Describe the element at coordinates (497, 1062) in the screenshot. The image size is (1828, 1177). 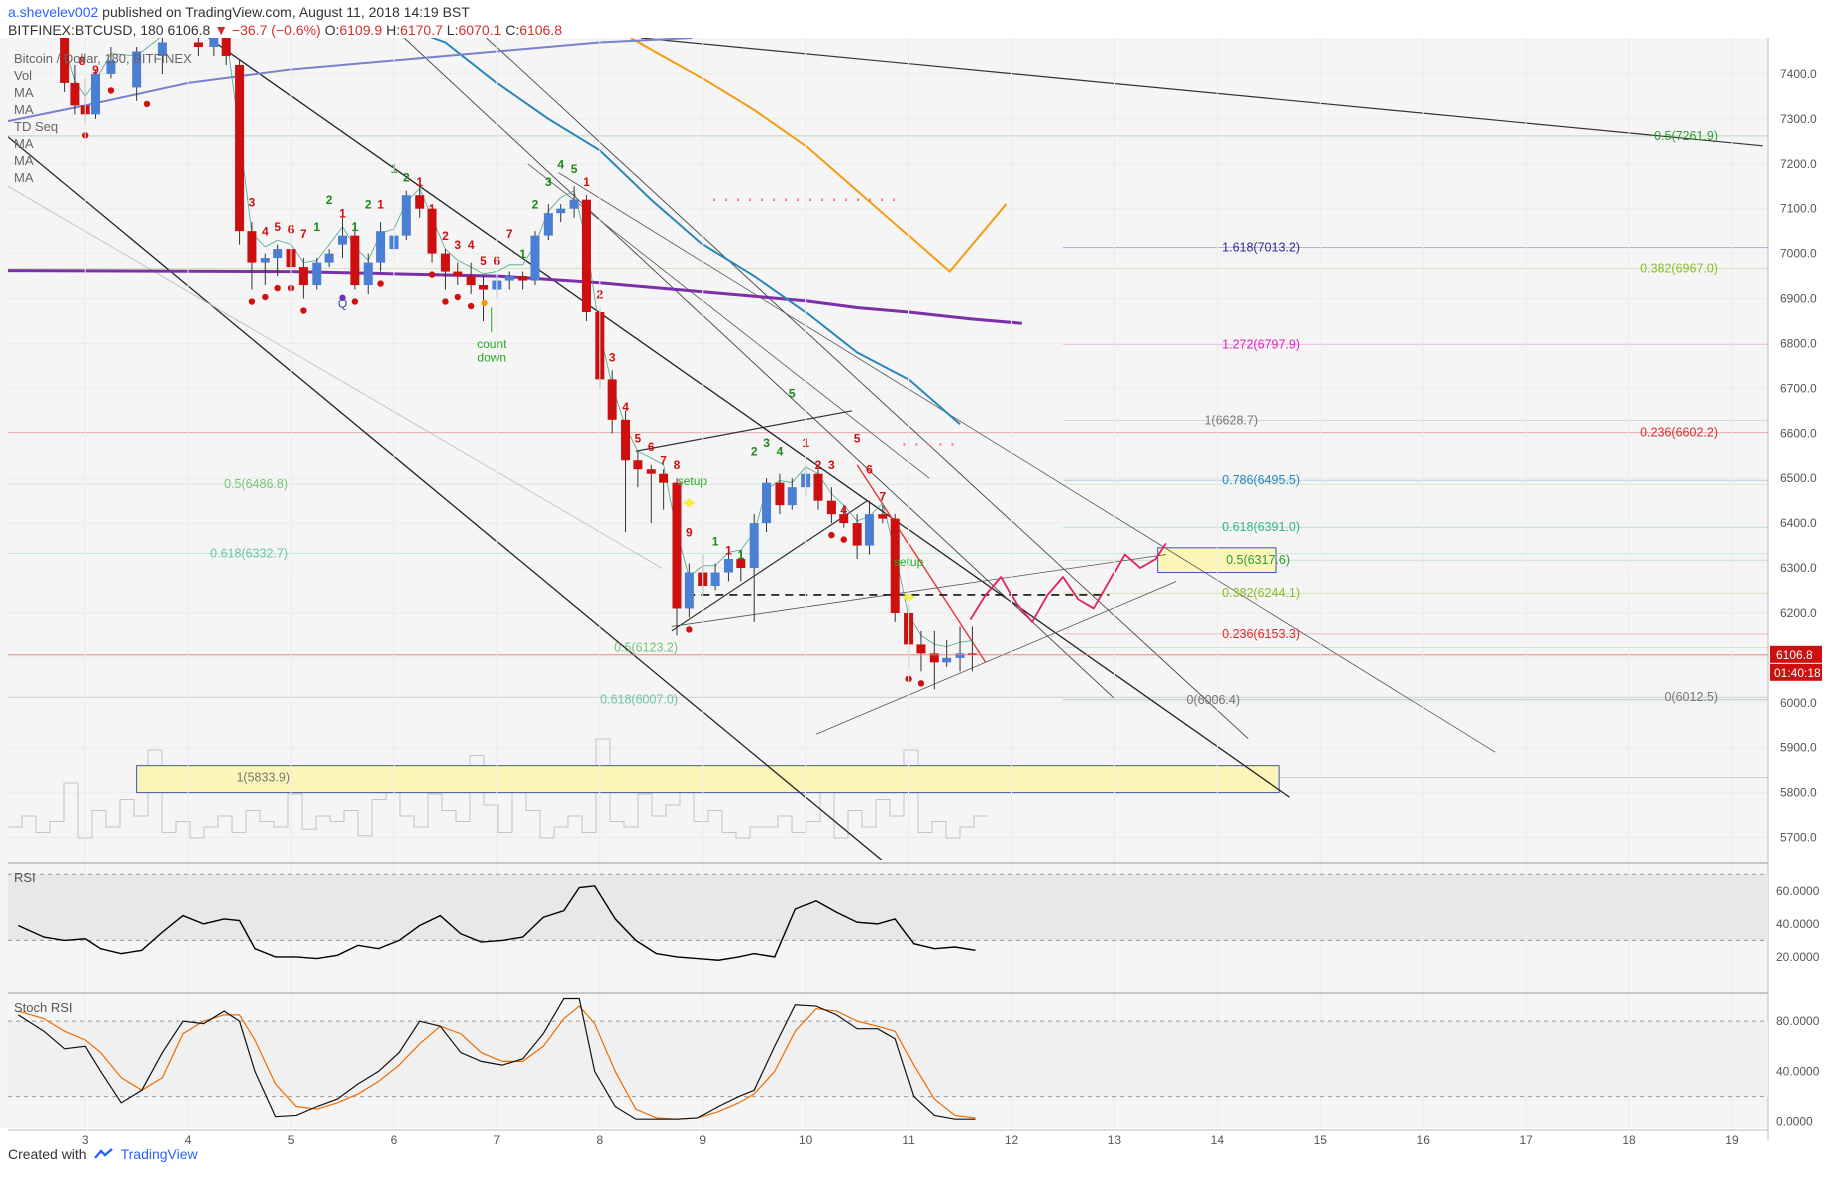
I see `stoch-d-line` at that location.